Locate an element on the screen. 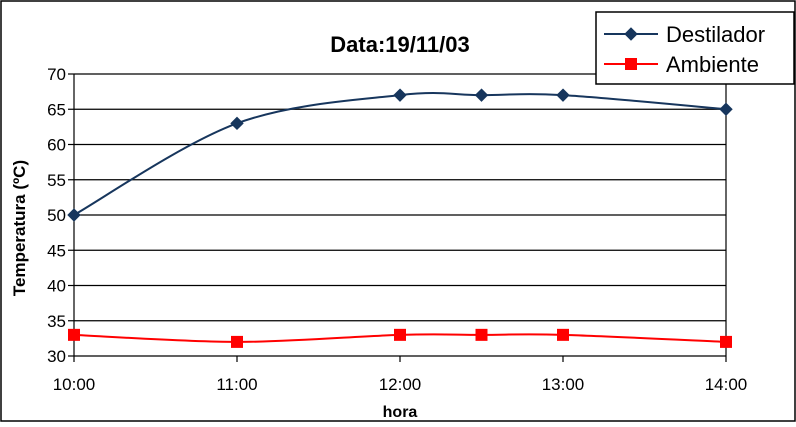 This screenshot has height=427, width=796. legend-box is located at coordinates (695, 48).